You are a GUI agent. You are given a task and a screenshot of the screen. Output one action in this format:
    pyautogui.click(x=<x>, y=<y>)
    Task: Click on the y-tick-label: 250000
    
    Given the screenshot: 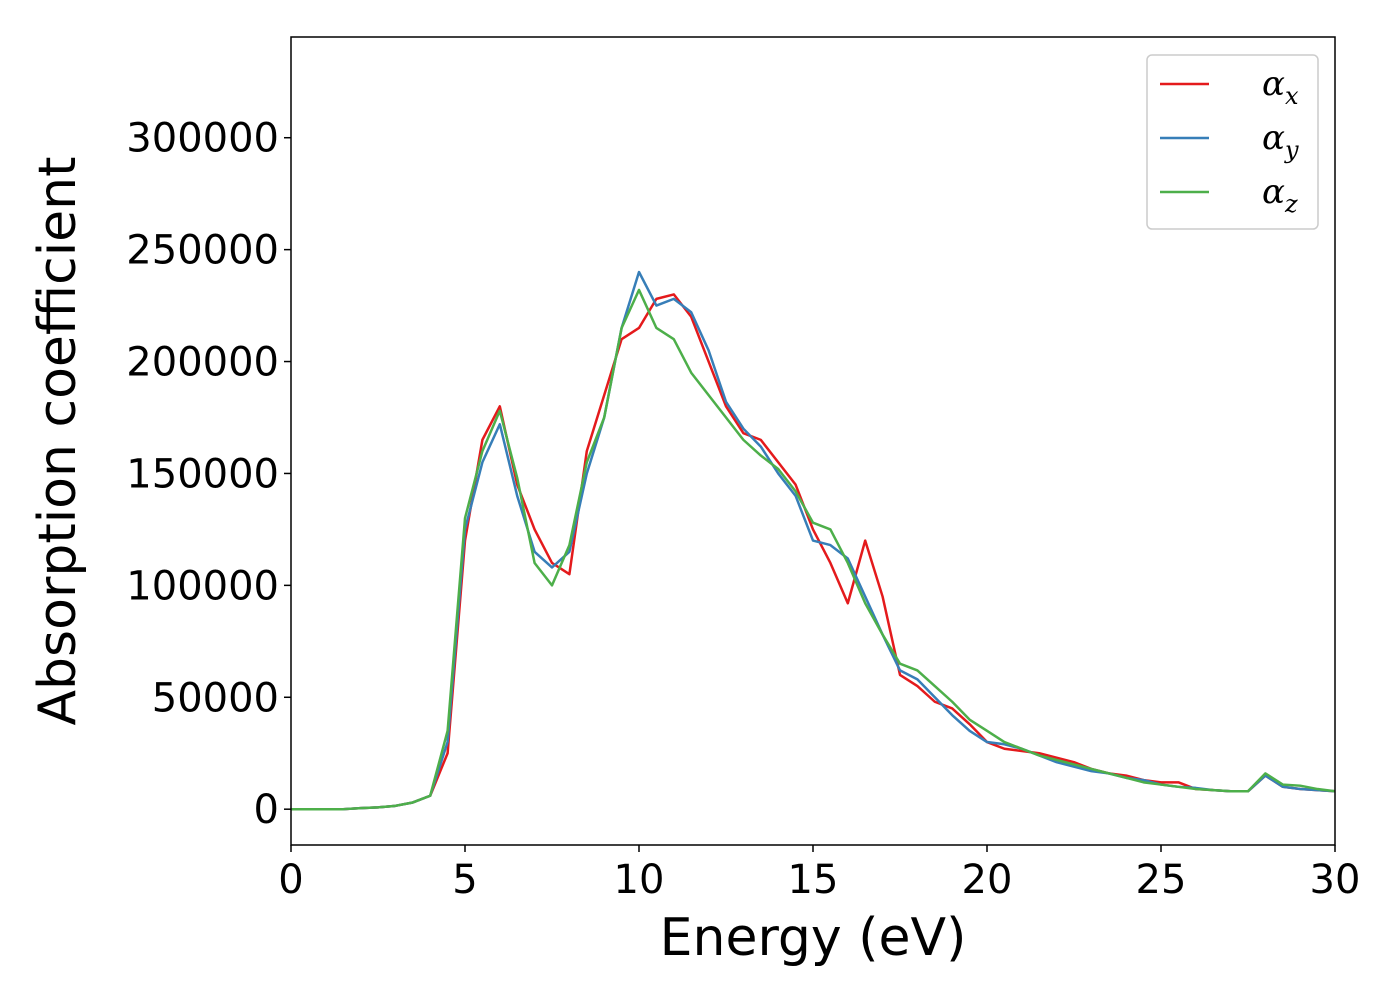 What is the action you would take?
    pyautogui.click(x=202, y=251)
    